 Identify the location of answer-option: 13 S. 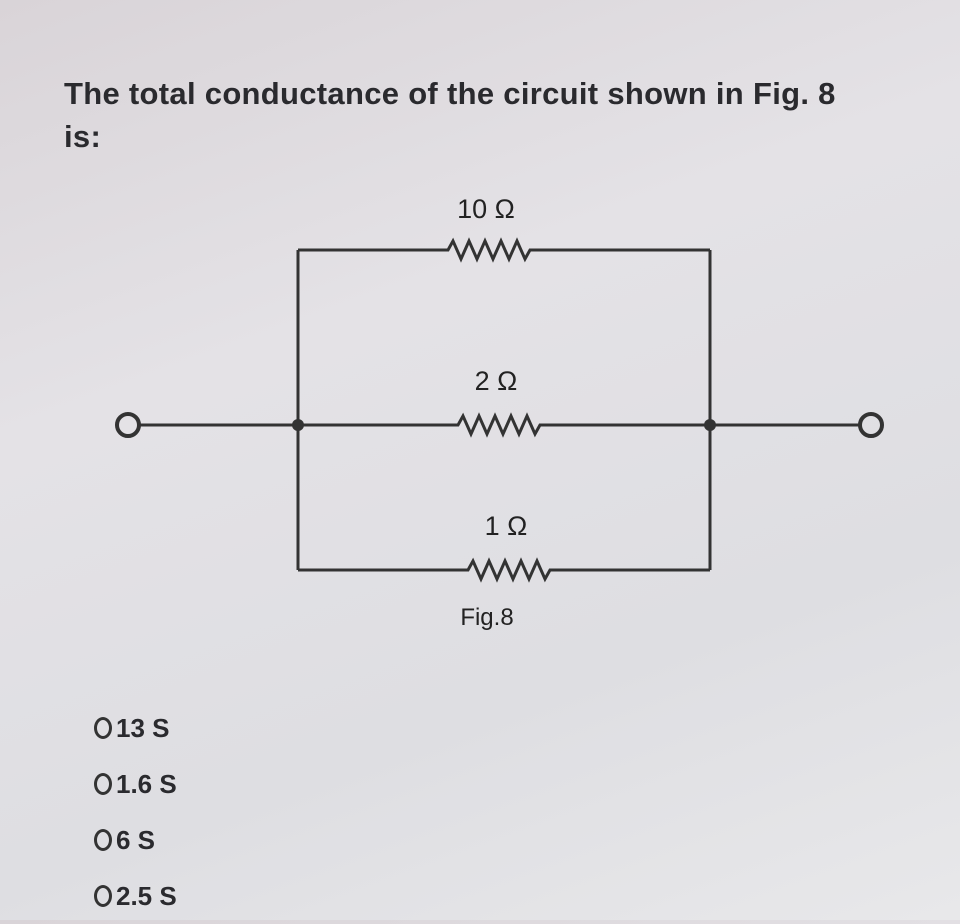
(135, 728).